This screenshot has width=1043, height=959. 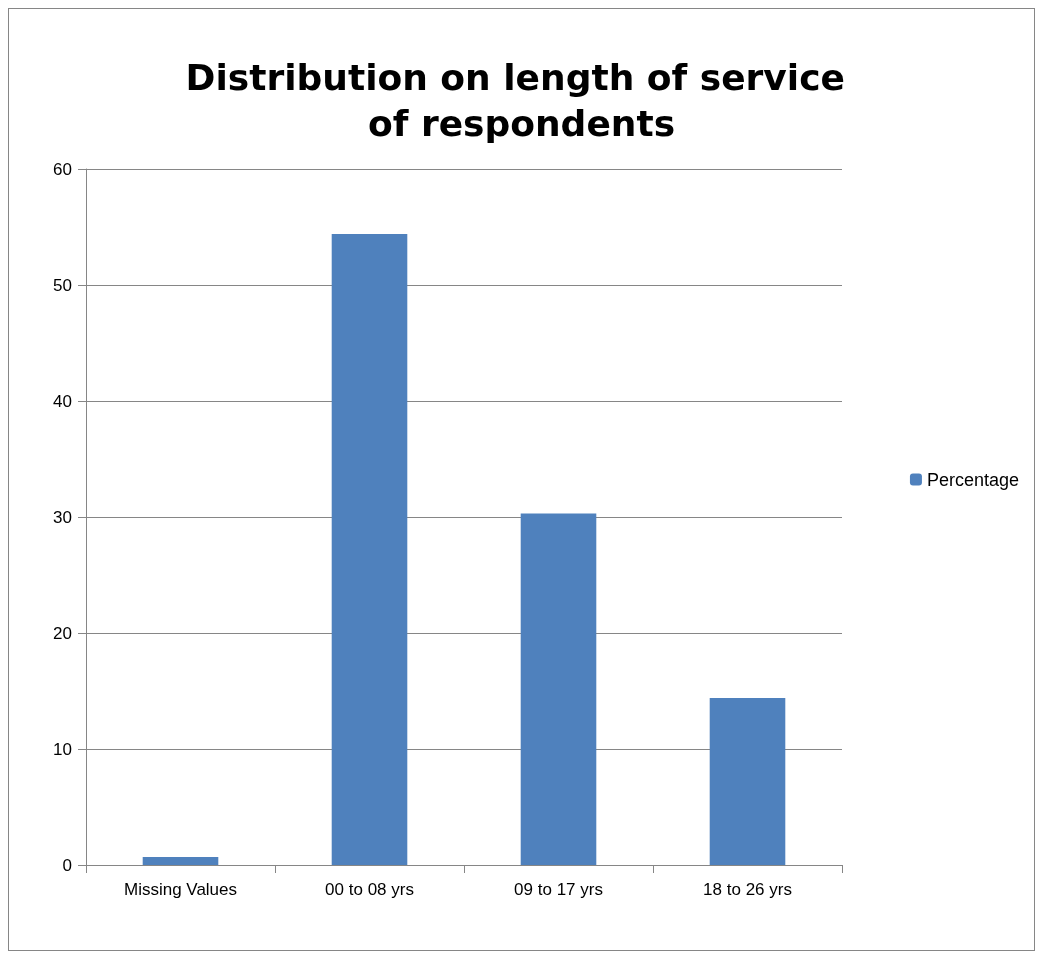 What do you see at coordinates (67, 865) in the screenshot?
I see `y-tick-label: 0` at bounding box center [67, 865].